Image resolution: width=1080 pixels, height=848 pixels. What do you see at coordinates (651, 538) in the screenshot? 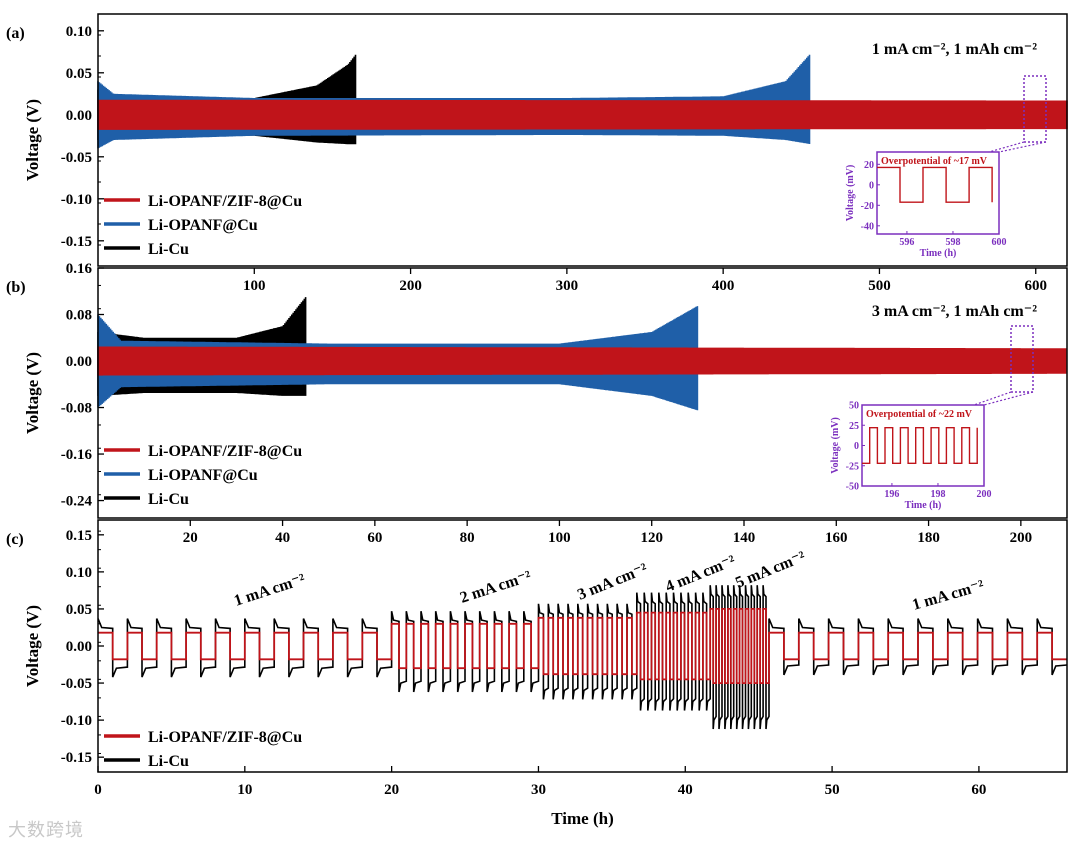
I see `x-tick-label: 120` at bounding box center [651, 538].